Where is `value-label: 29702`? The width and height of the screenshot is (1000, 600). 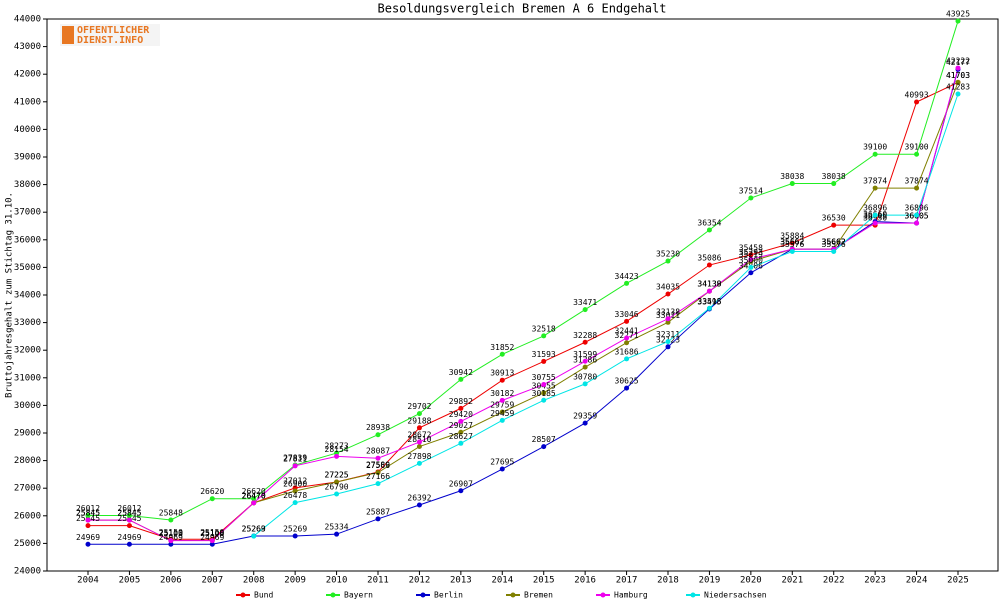 value-label: 29702 is located at coordinates (419, 406).